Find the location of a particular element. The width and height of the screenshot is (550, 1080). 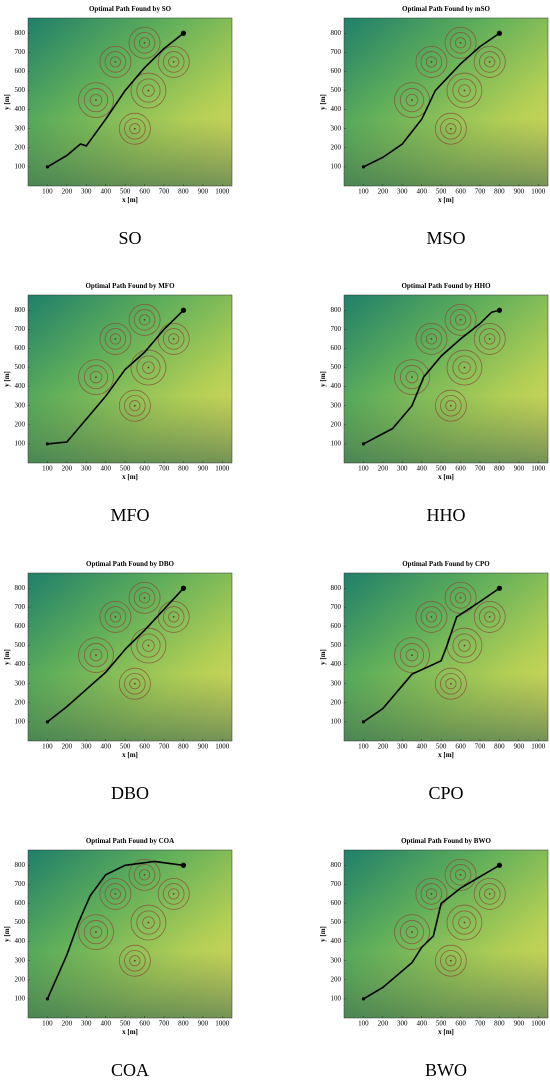

y-tick-label: 300 is located at coordinates (20, 128).